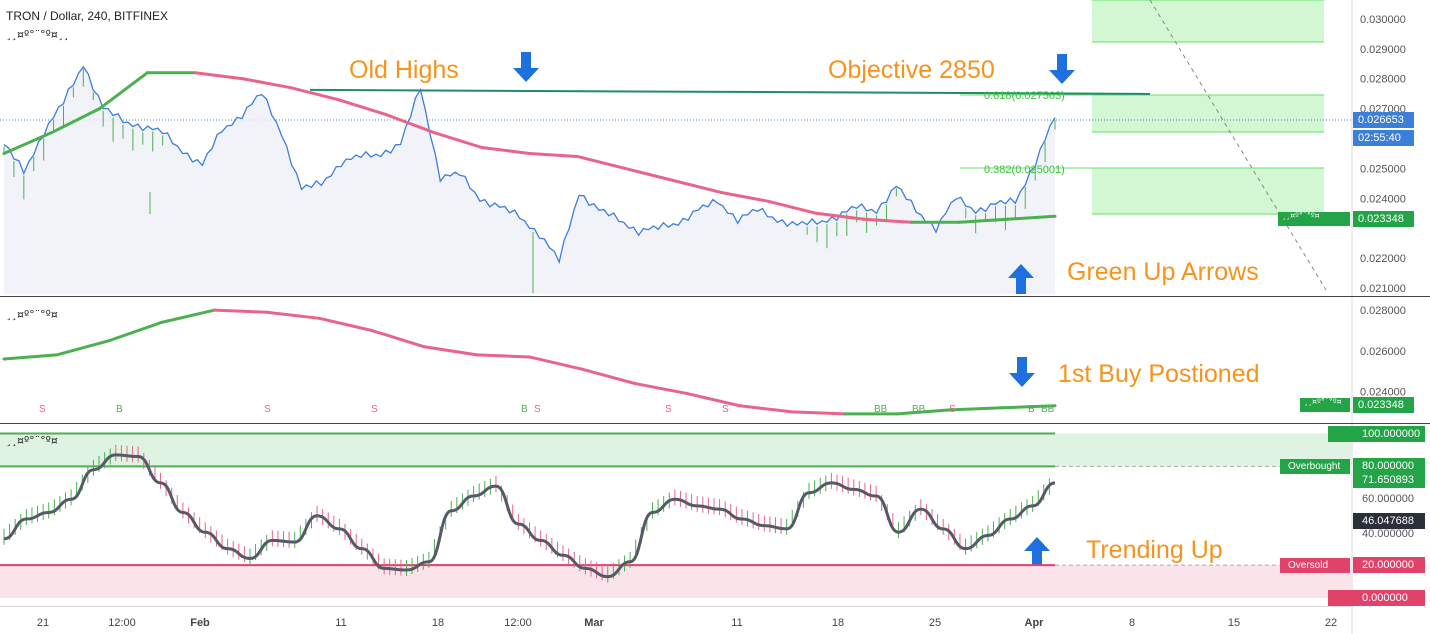 The height and width of the screenshot is (634, 1430). Describe the element at coordinates (1383, 50) in the screenshot. I see `price-axis-tick: 0.029000` at that location.